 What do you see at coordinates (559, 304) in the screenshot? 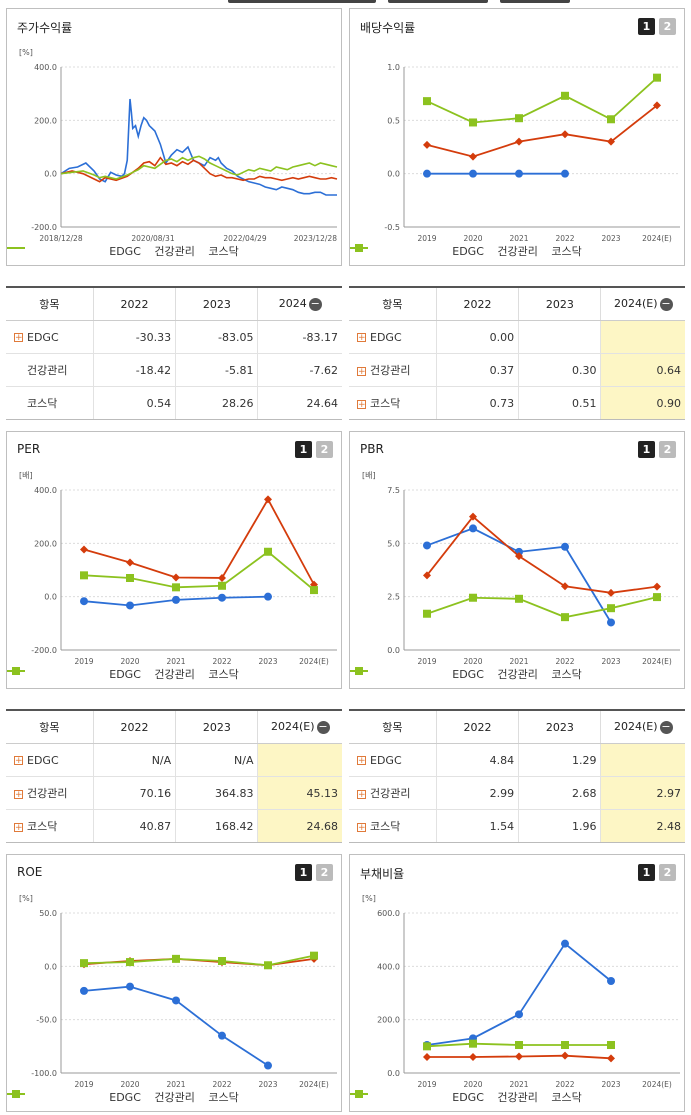
I see `table-header: 2023` at bounding box center [559, 304].